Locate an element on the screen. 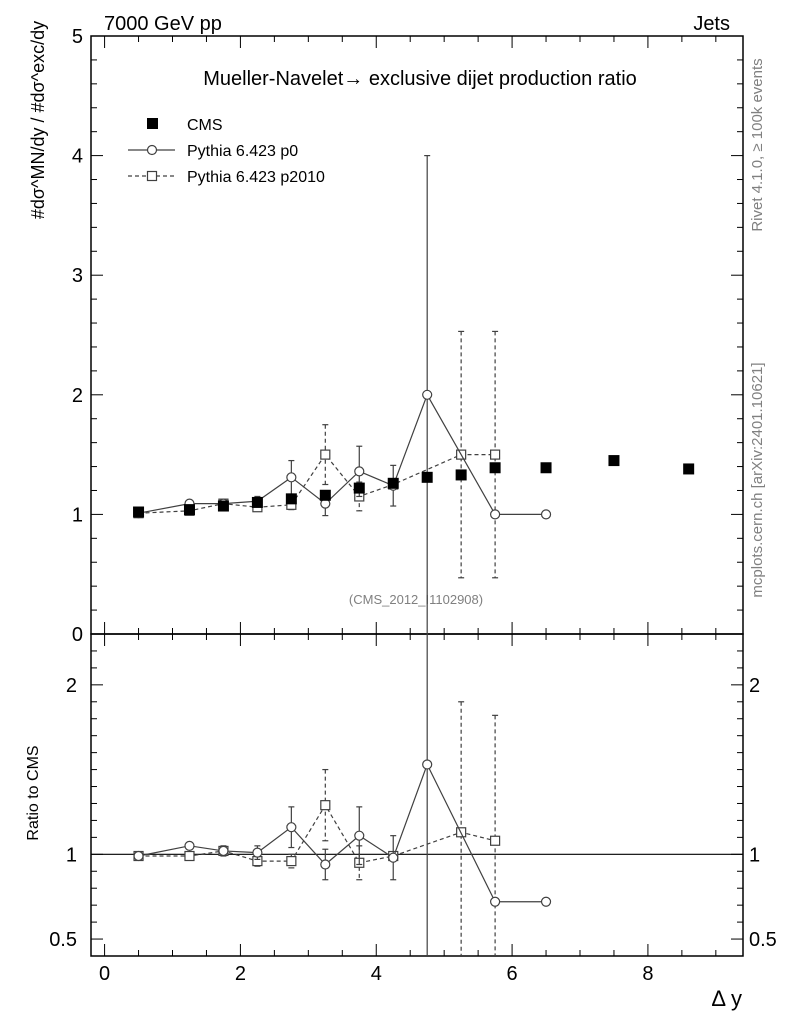 Image resolution: width=786 pixels, height=1024 pixels. legend-label-p2010: Pythia 6.423 p2010 is located at coordinates (256, 177).